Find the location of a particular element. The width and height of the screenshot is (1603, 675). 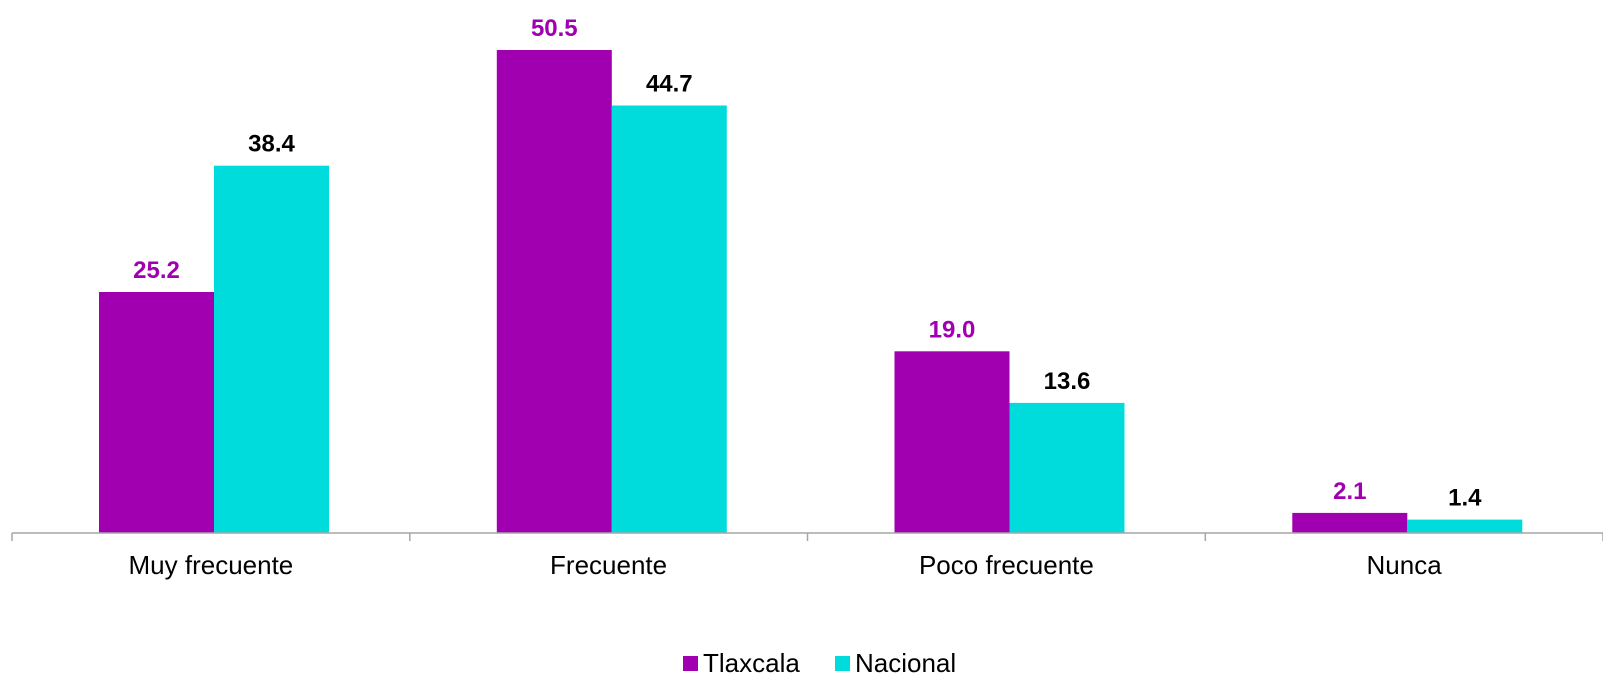

category-label-2: Frecuente is located at coordinates (608, 565).